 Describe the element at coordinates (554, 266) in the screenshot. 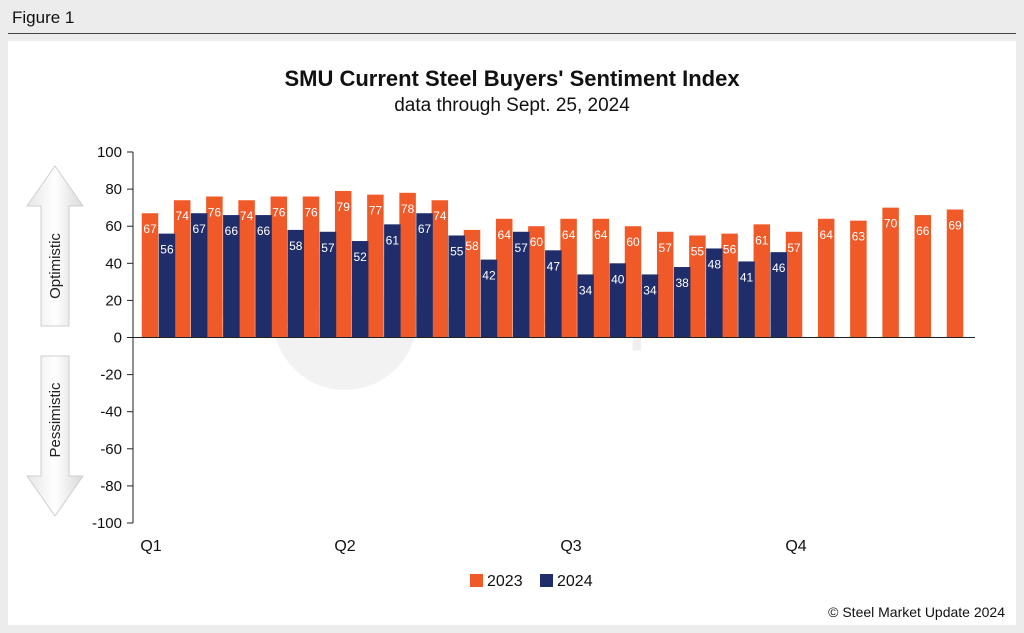

I see `data-label-2024: 47` at that location.